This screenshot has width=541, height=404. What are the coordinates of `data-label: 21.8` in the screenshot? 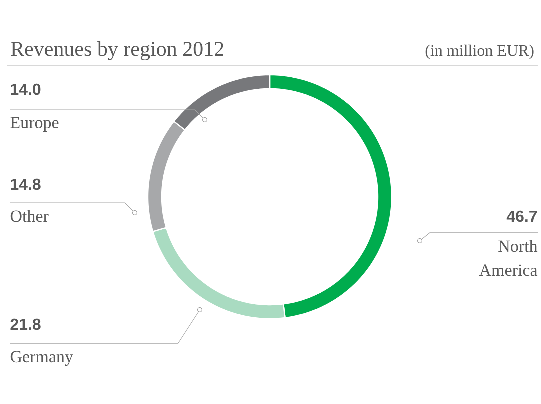 It's located at (25, 324).